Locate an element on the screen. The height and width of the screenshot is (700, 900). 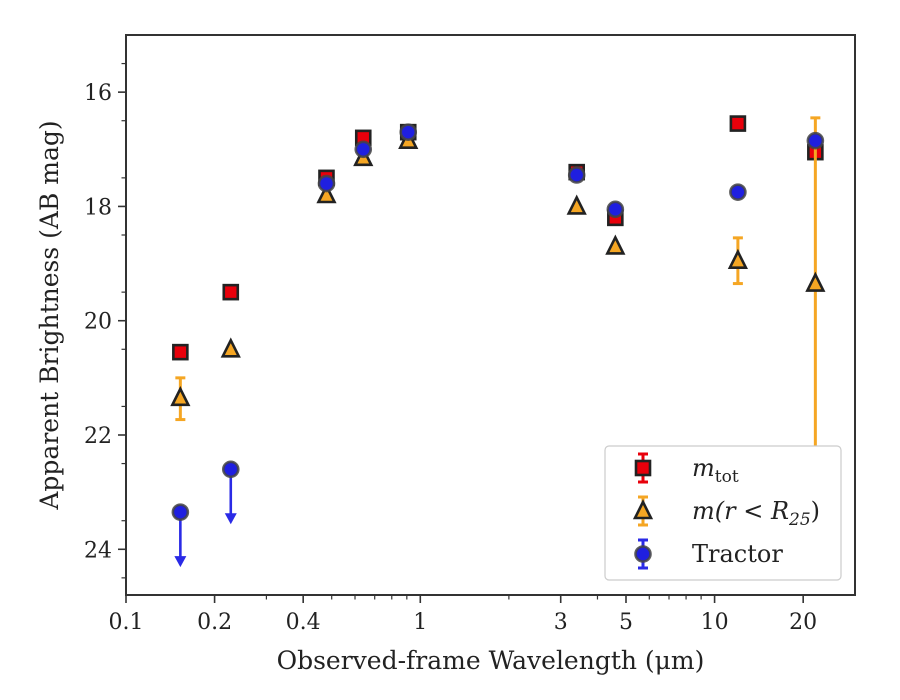
x-tick-label: 5 is located at coordinates (626, 622).